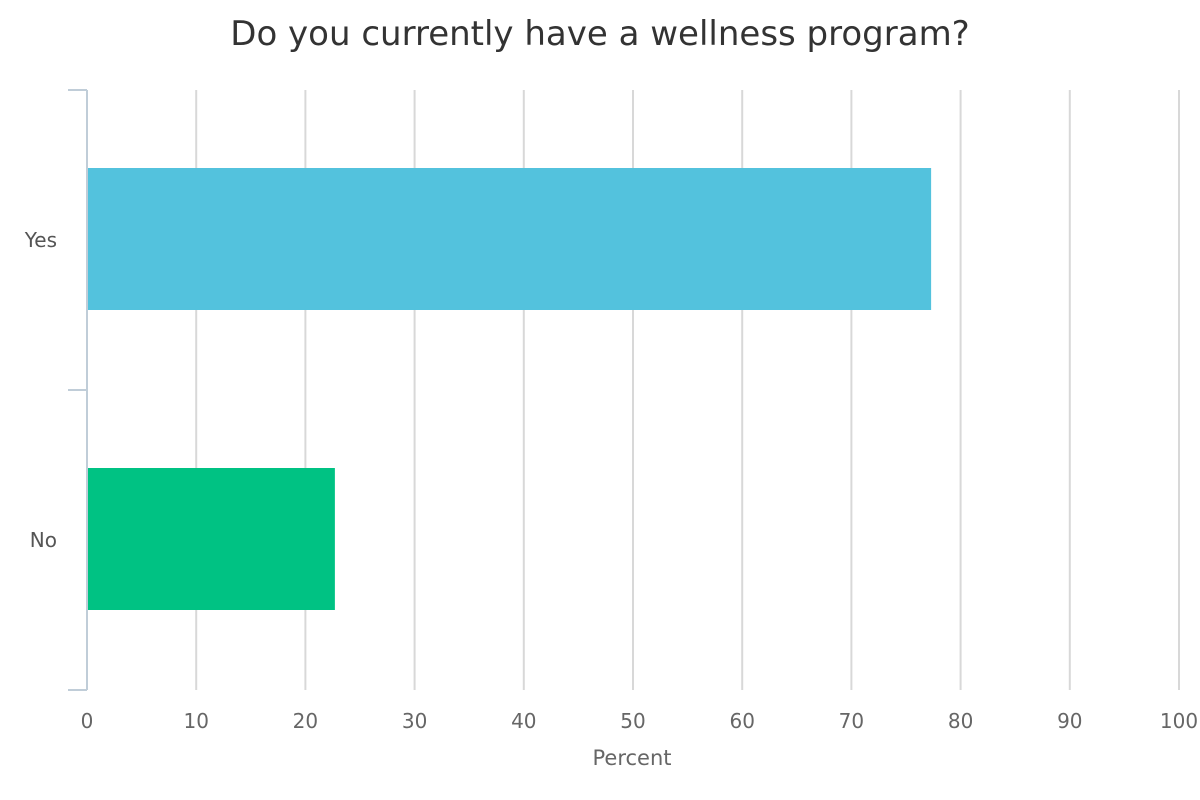 This screenshot has width=1200, height=800. Describe the element at coordinates (78, 390) in the screenshot. I see `axis-layer` at that location.